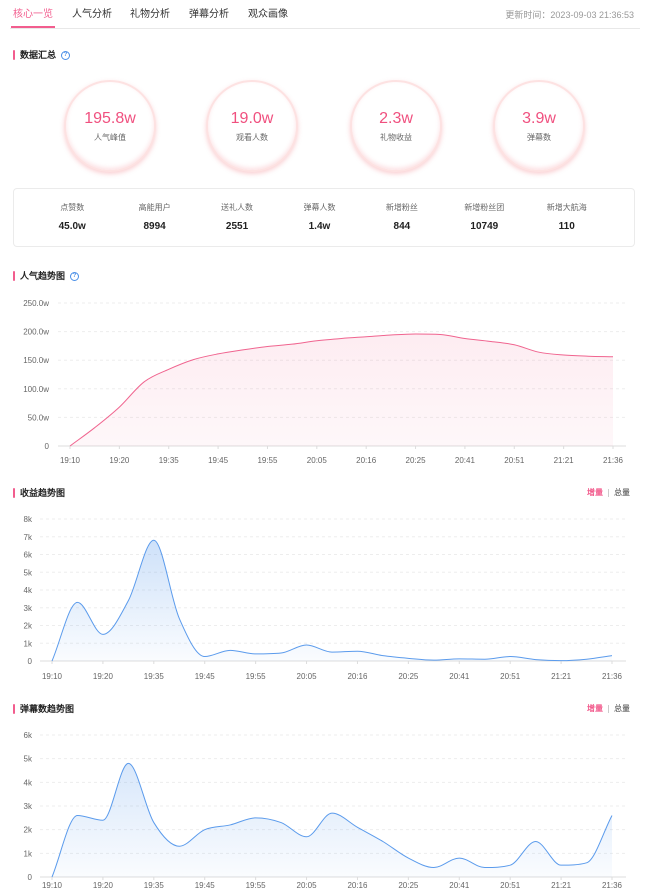  What do you see at coordinates (39, 417) in the screenshot?
I see `y-tick-label: 50.0w` at bounding box center [39, 417].